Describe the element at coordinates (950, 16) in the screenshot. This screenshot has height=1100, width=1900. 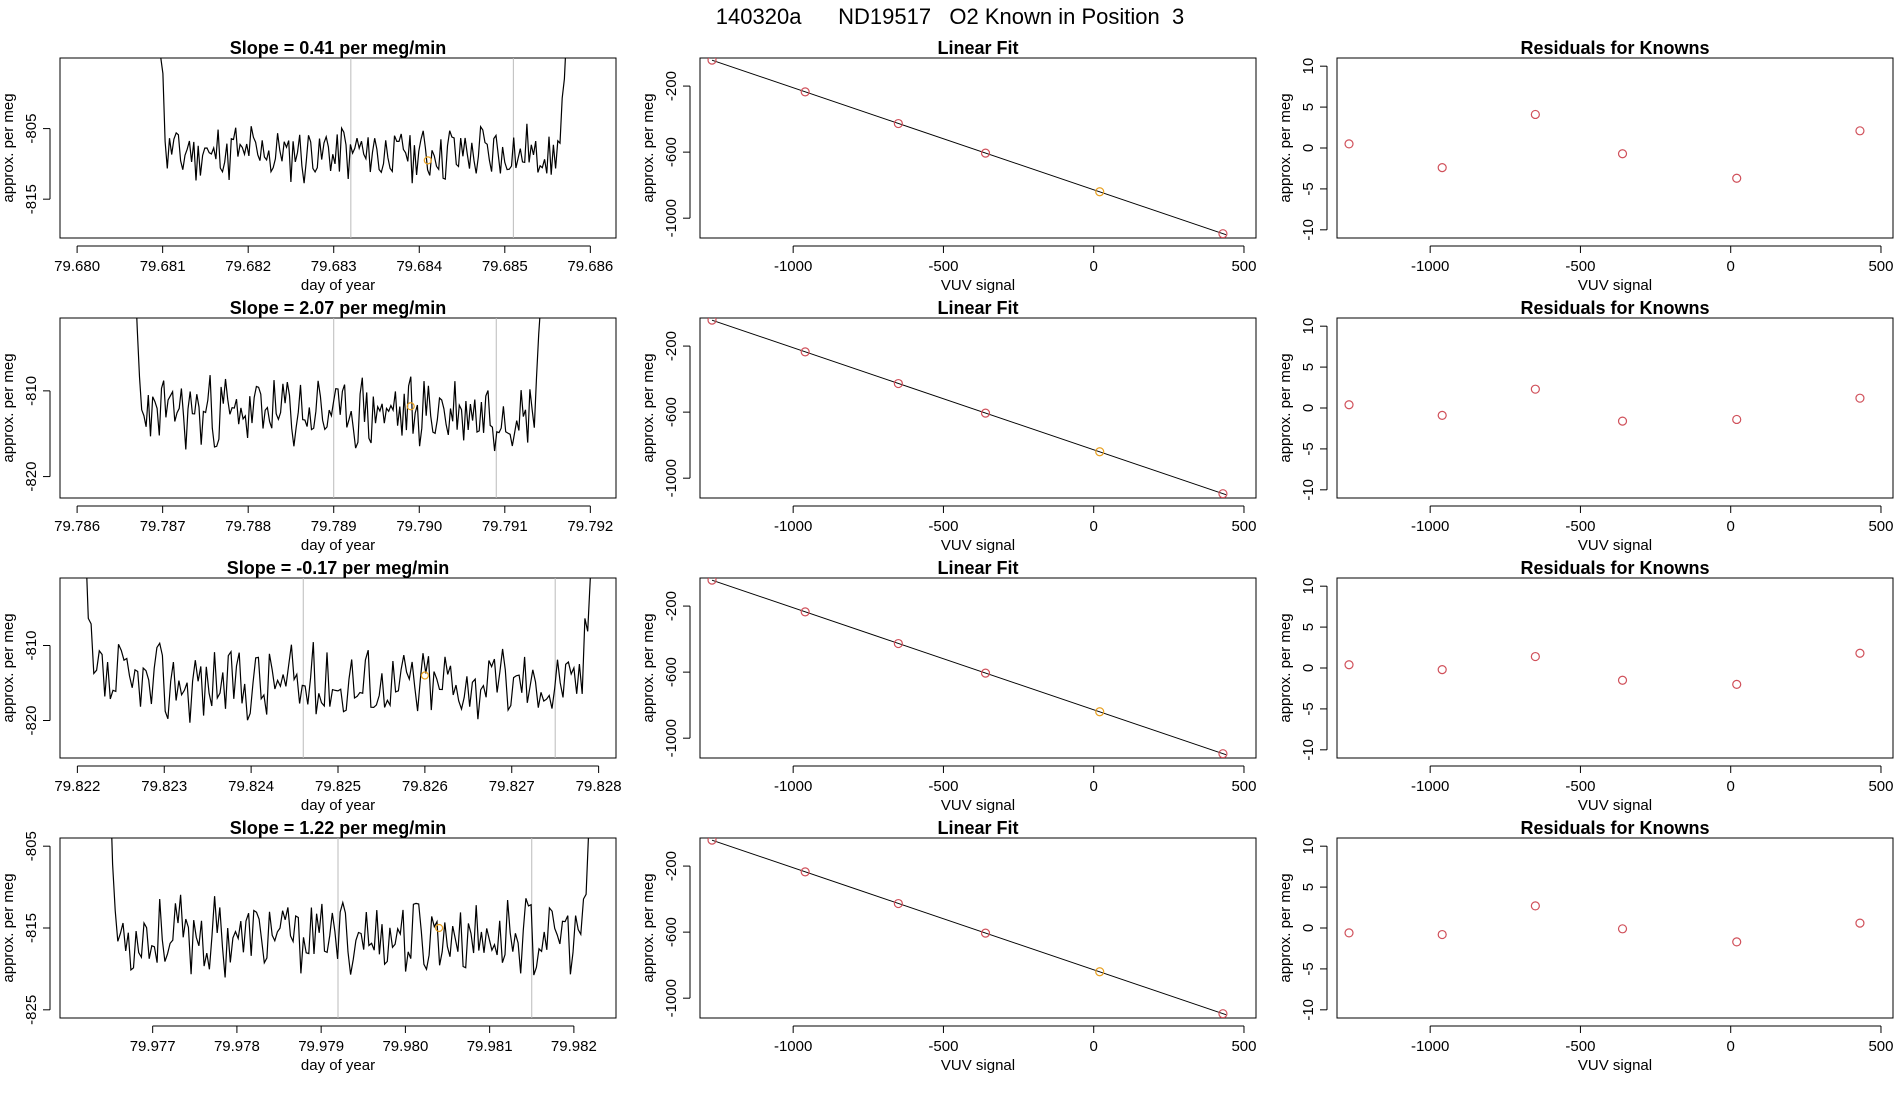
I see `figure-title: 140320a ND19517 O2 Known in Position 3` at that location.